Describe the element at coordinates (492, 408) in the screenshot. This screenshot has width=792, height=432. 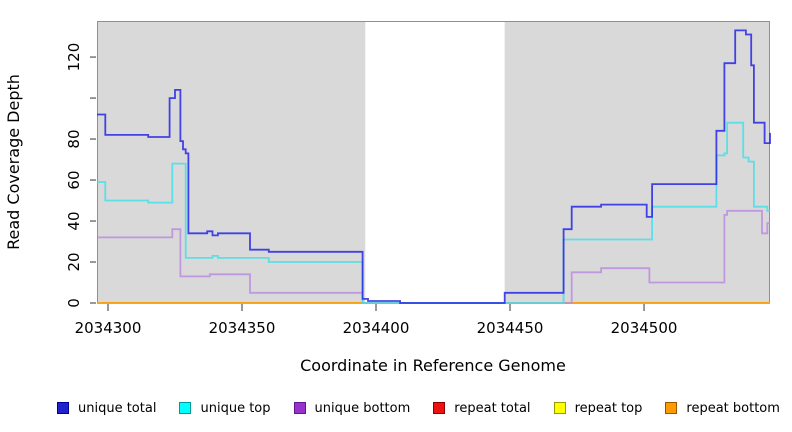
I see `legend-label-repeat_total: repeat total` at that location.